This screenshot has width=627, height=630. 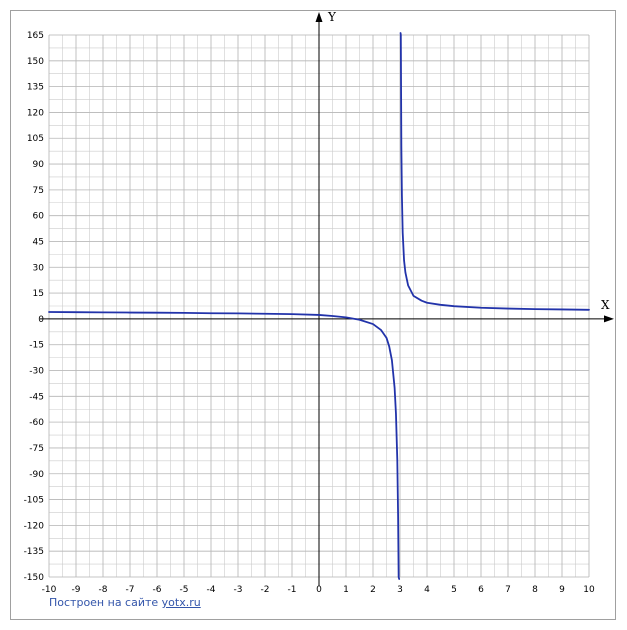 I want to click on x-tick-label: -6, so click(x=157, y=590).